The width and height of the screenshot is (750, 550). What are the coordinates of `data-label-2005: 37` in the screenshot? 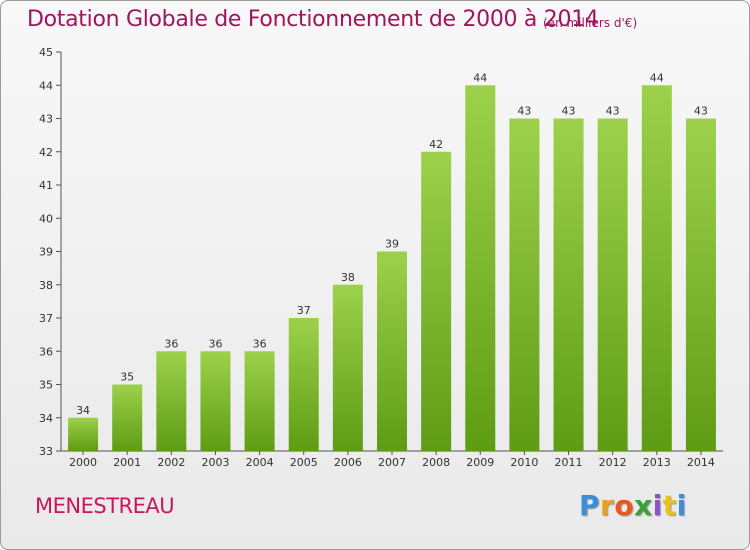 It's located at (304, 310).